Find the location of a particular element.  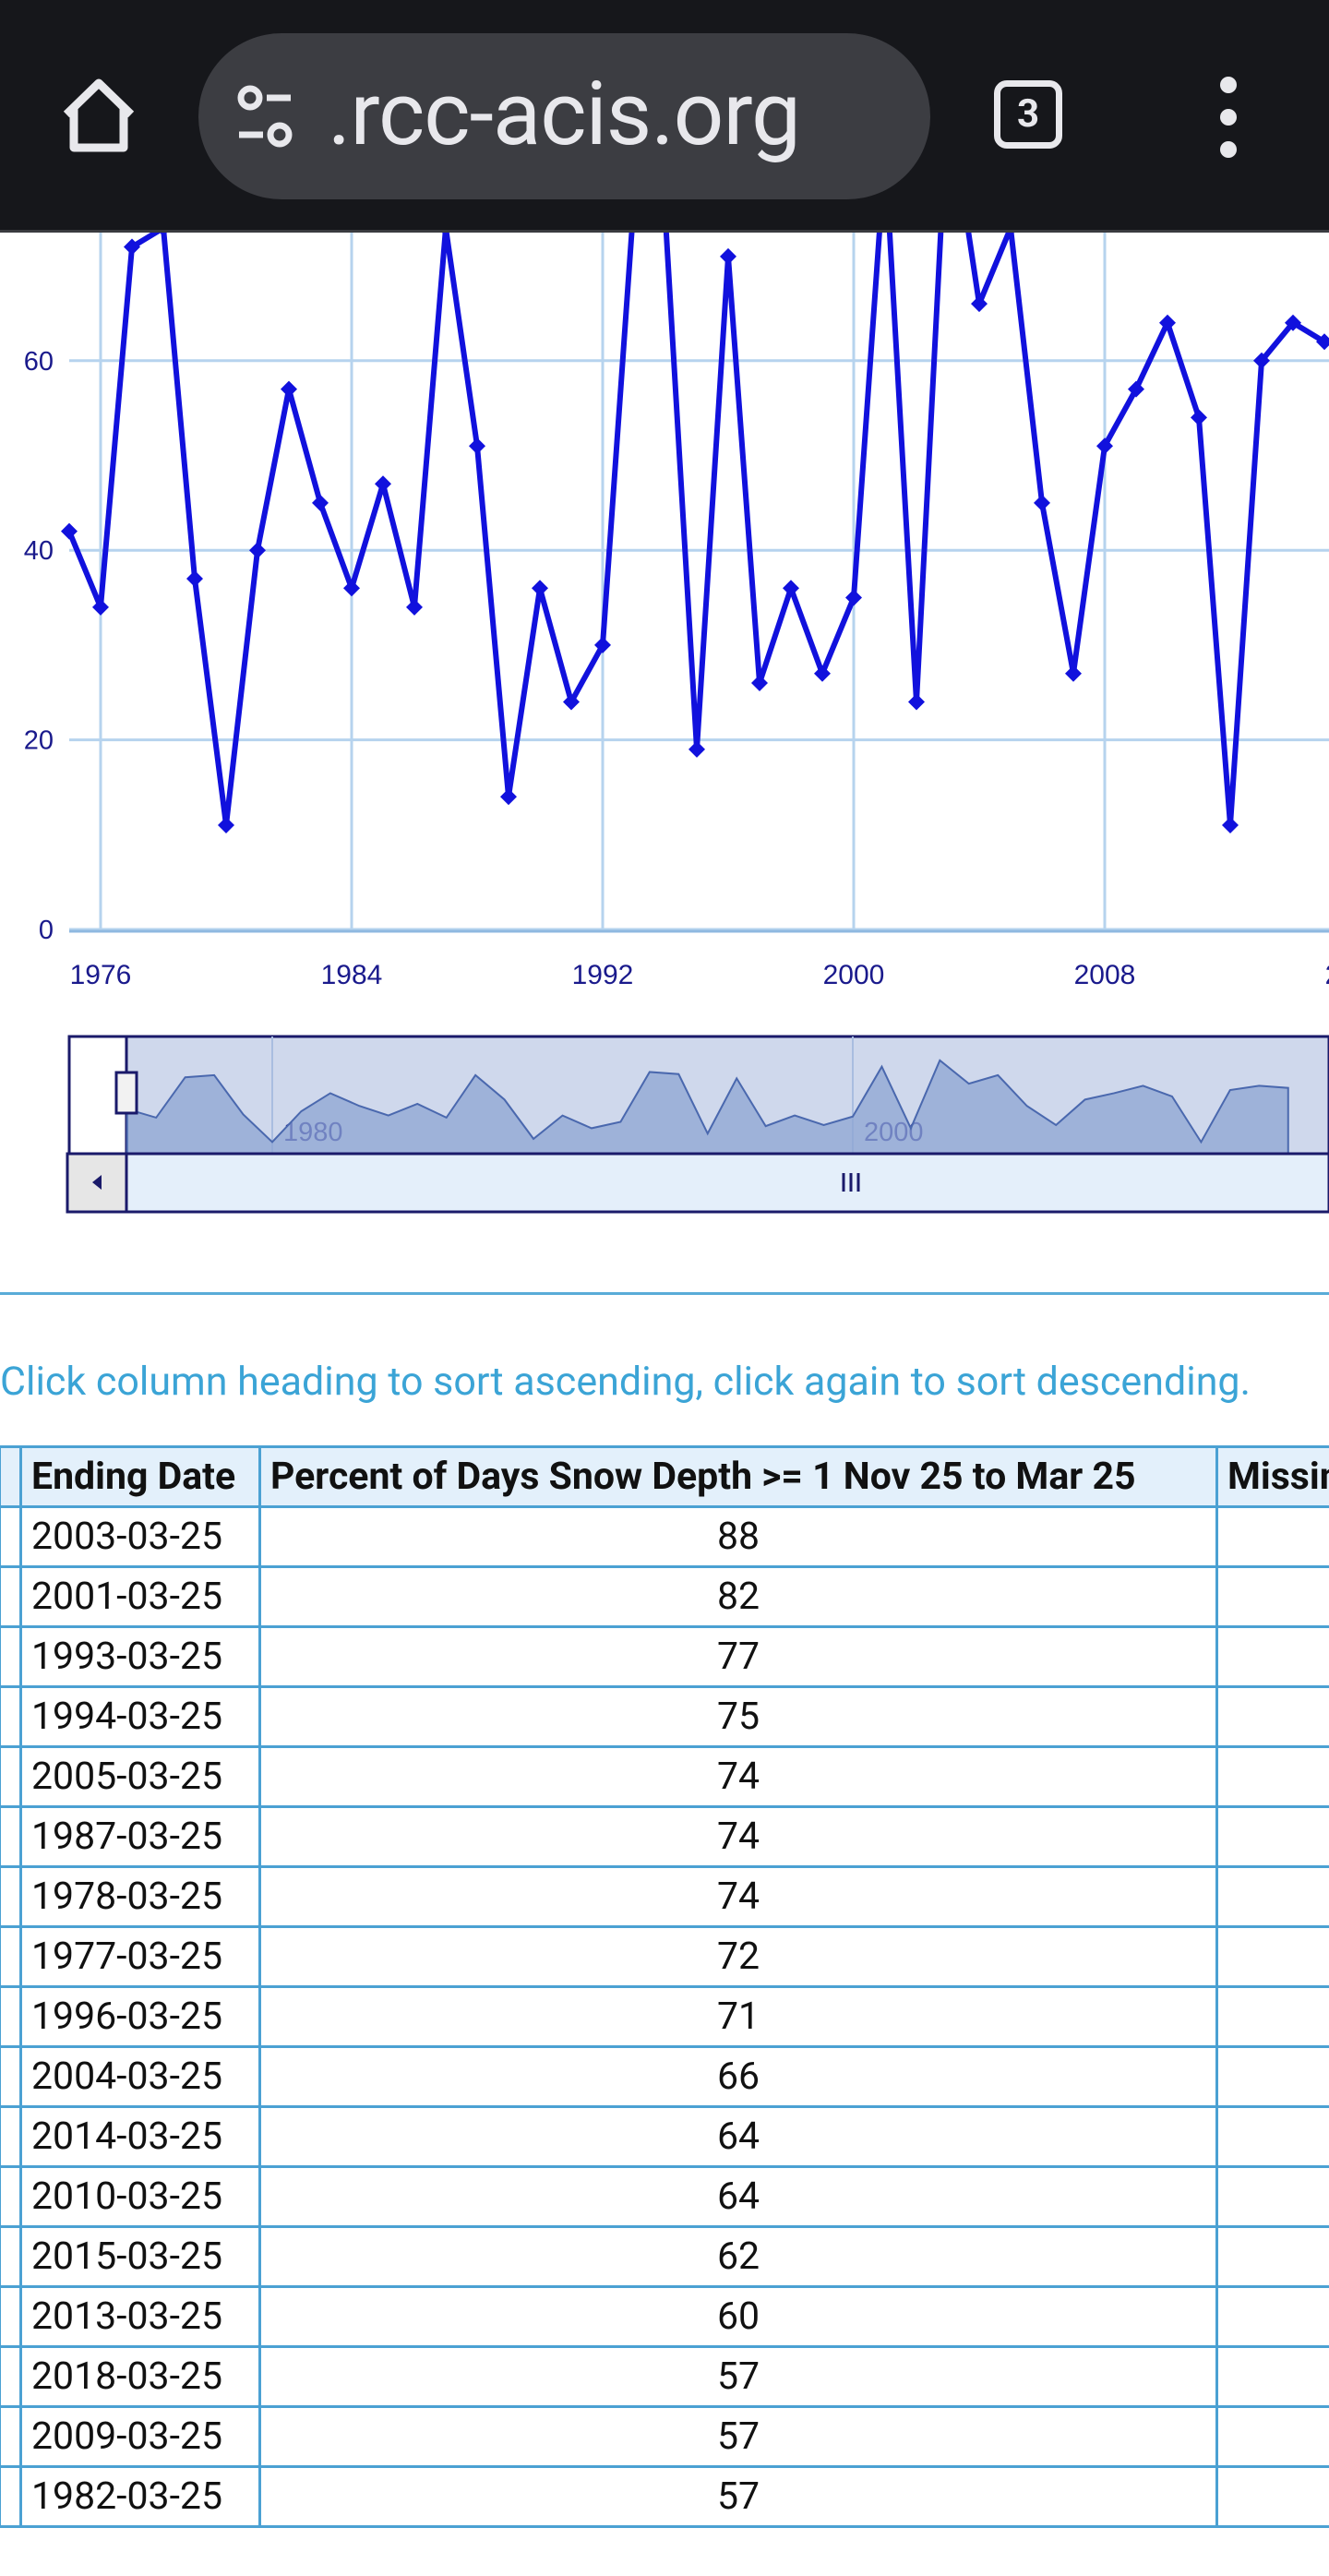

table-row: 2018-03-25 57 is located at coordinates (665, 2377).